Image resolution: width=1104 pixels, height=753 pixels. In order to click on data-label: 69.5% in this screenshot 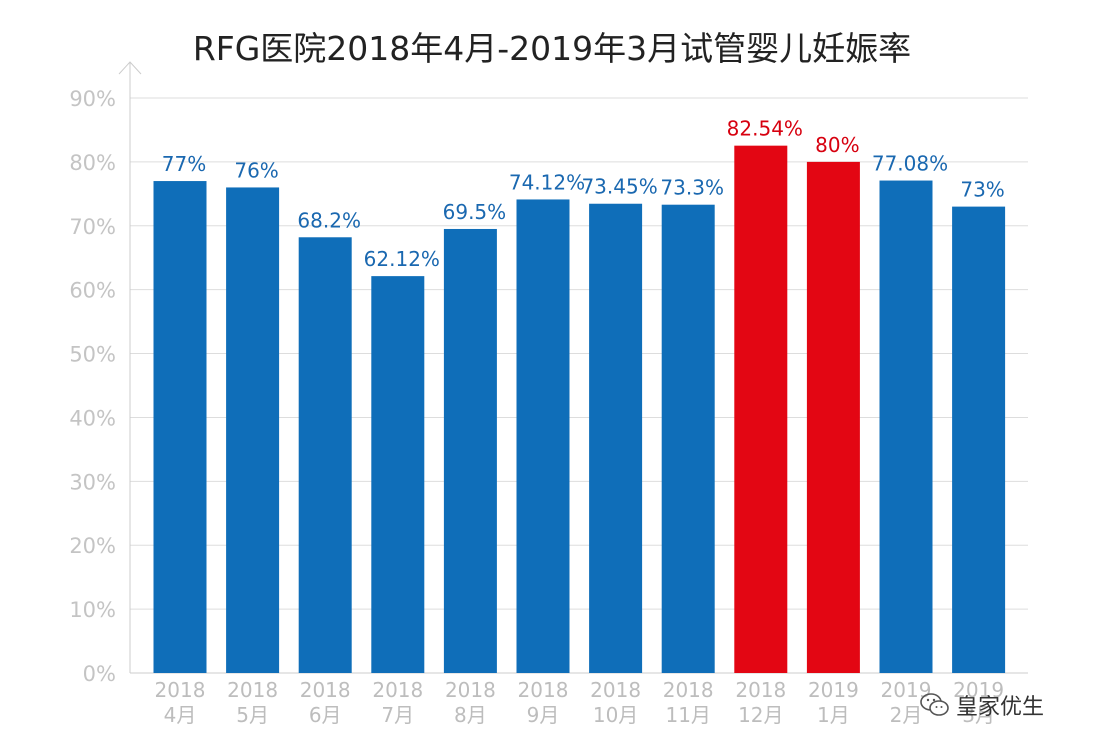, I will do `click(475, 212)`.